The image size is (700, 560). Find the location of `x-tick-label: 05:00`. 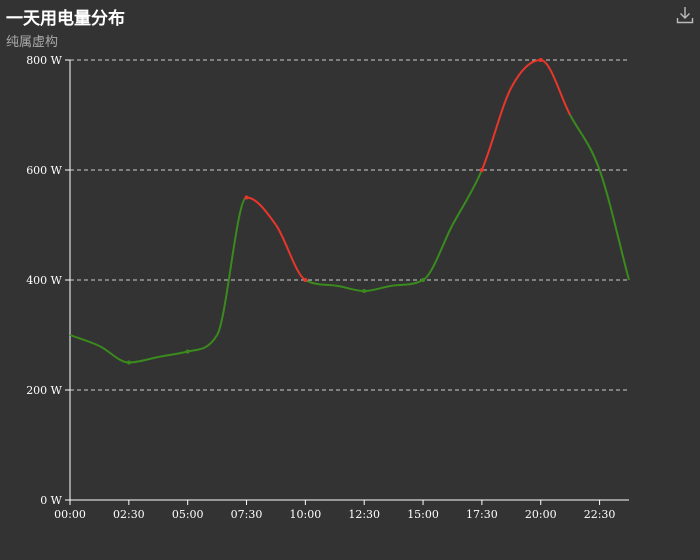

x-tick-label: 05:00 is located at coordinates (188, 514).